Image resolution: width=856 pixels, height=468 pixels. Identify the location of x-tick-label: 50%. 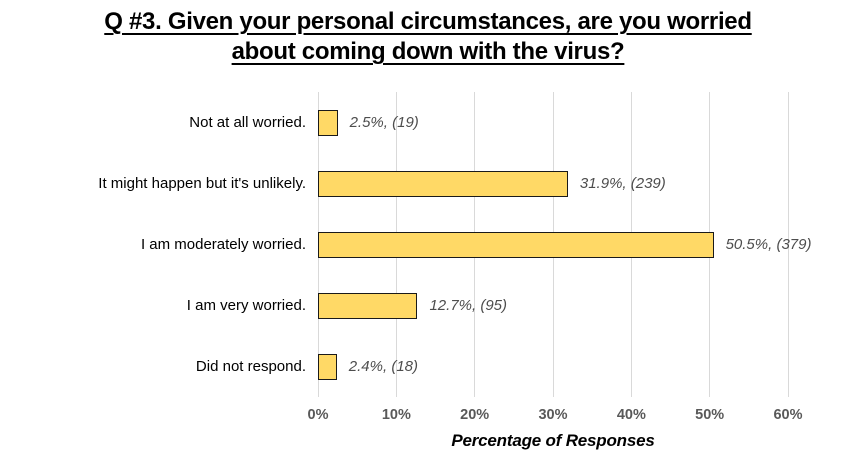
(710, 415).